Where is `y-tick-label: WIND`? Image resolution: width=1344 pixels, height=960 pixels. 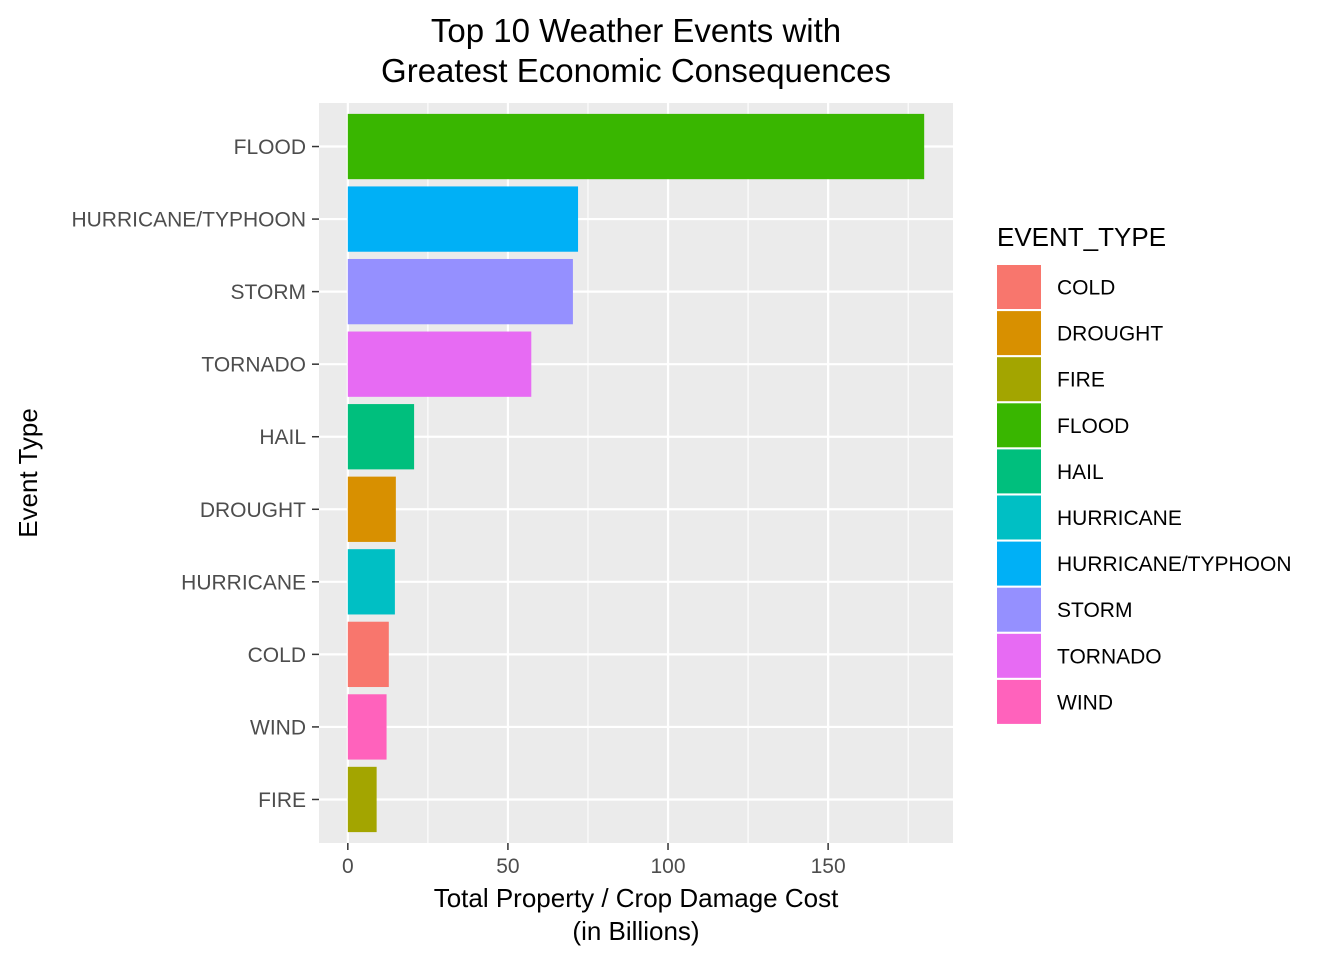 y-tick-label: WIND is located at coordinates (278, 727).